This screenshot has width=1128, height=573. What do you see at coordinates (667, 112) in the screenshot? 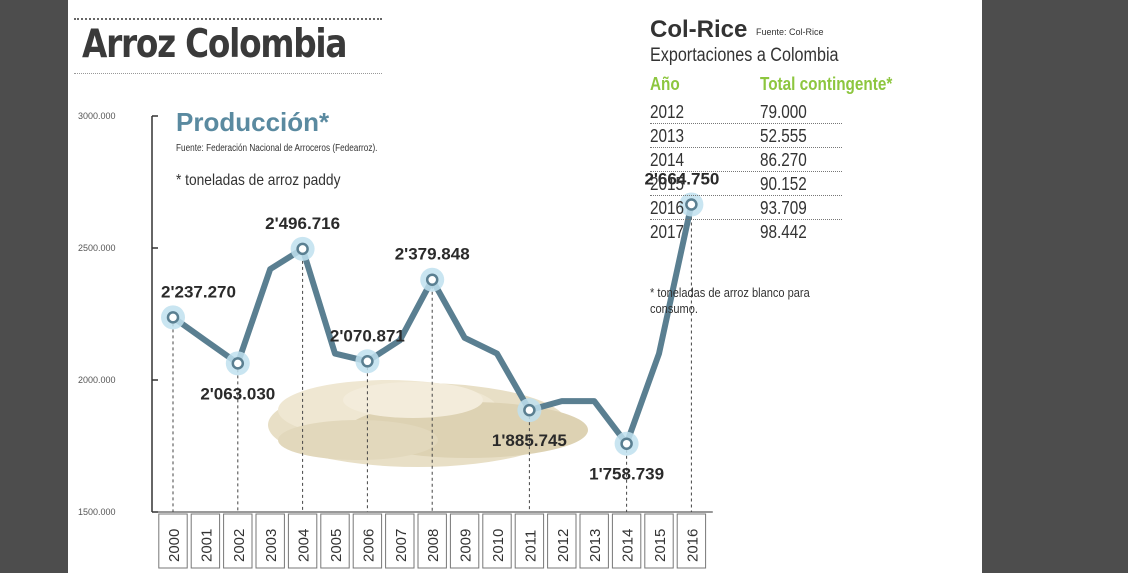
I see `table-cell-year: 2012` at bounding box center [667, 112].